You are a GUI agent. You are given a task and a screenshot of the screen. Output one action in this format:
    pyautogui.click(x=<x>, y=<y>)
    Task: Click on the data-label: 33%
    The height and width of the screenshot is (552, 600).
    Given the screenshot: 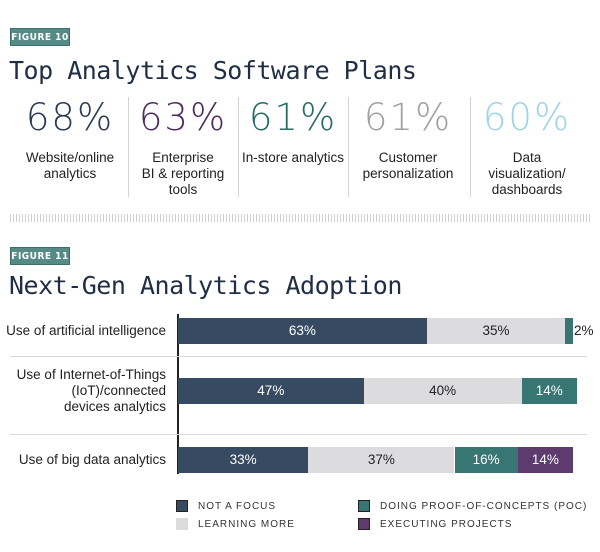 What is the action you would take?
    pyautogui.click(x=243, y=459)
    